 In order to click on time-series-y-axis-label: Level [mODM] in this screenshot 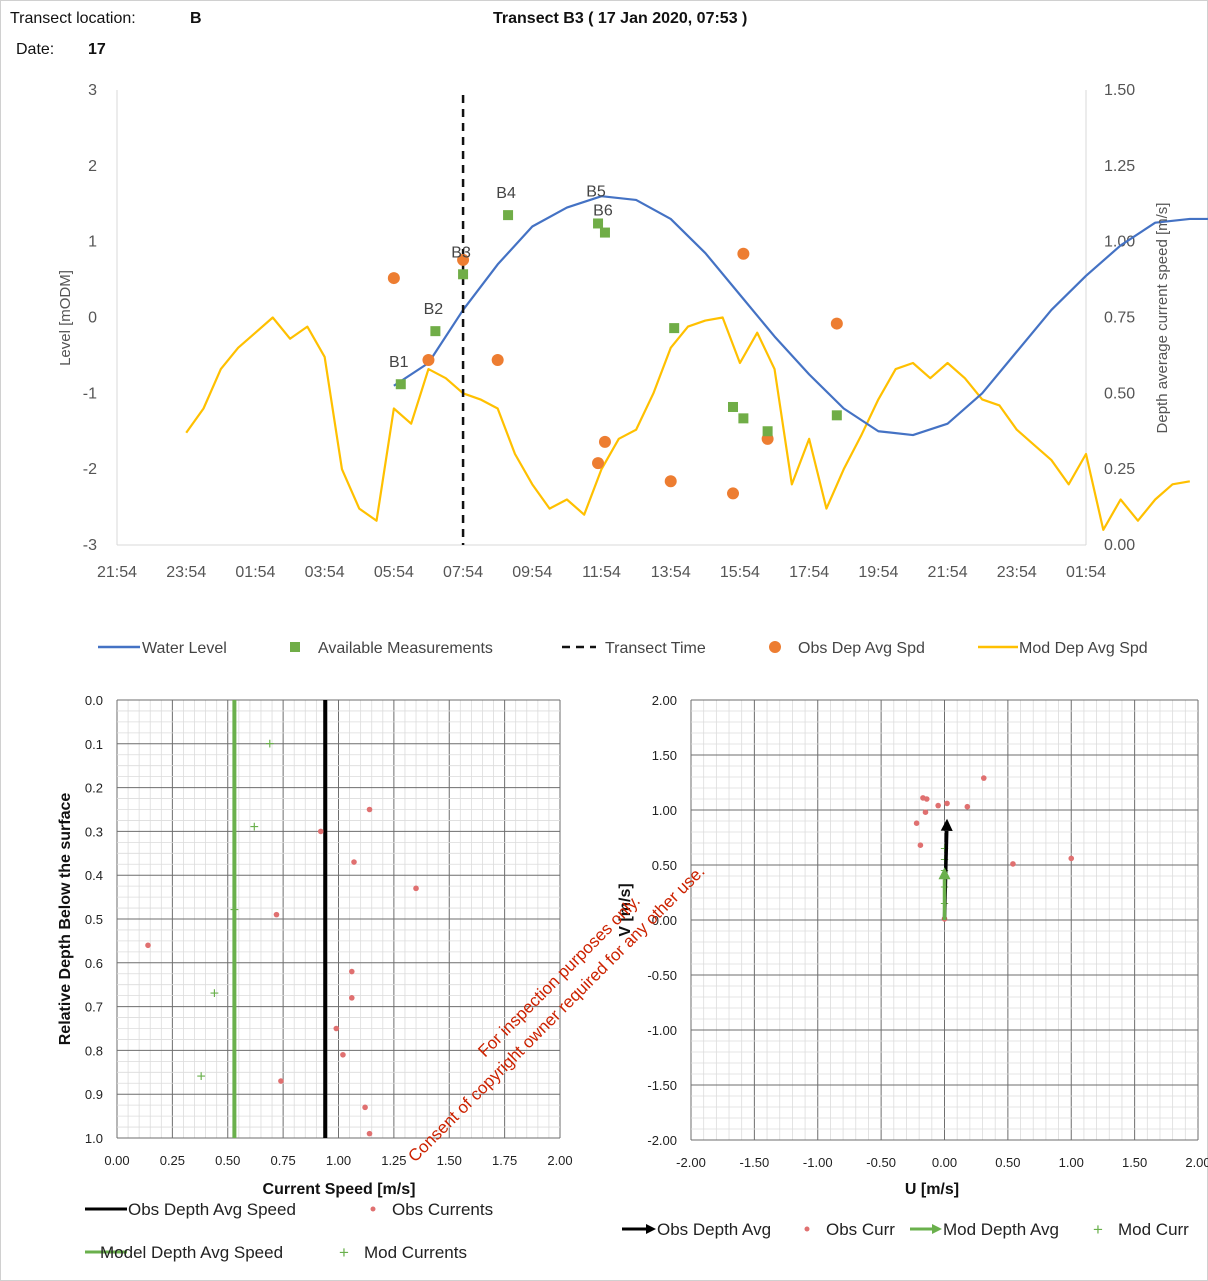, I will do `click(65, 318)`.